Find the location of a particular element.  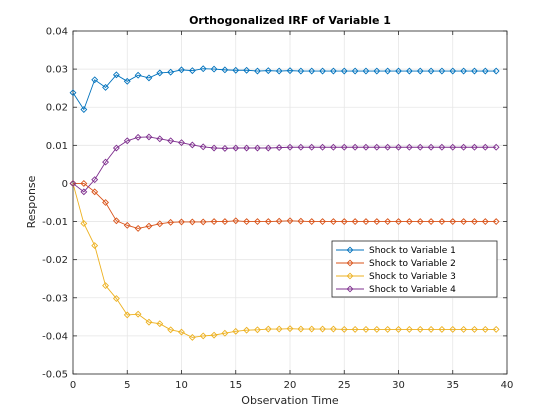

x-tick-label: 5 is located at coordinates (127, 385).